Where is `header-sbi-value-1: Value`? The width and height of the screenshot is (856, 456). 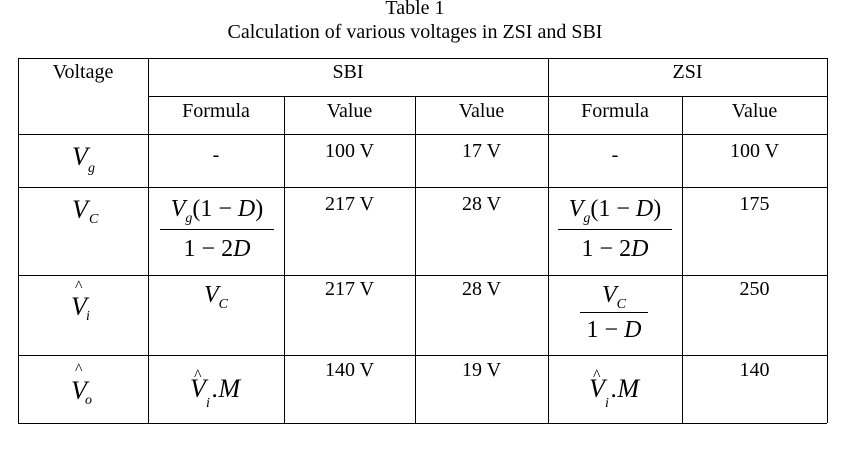
header-sbi-value-1: Value is located at coordinates (349, 111).